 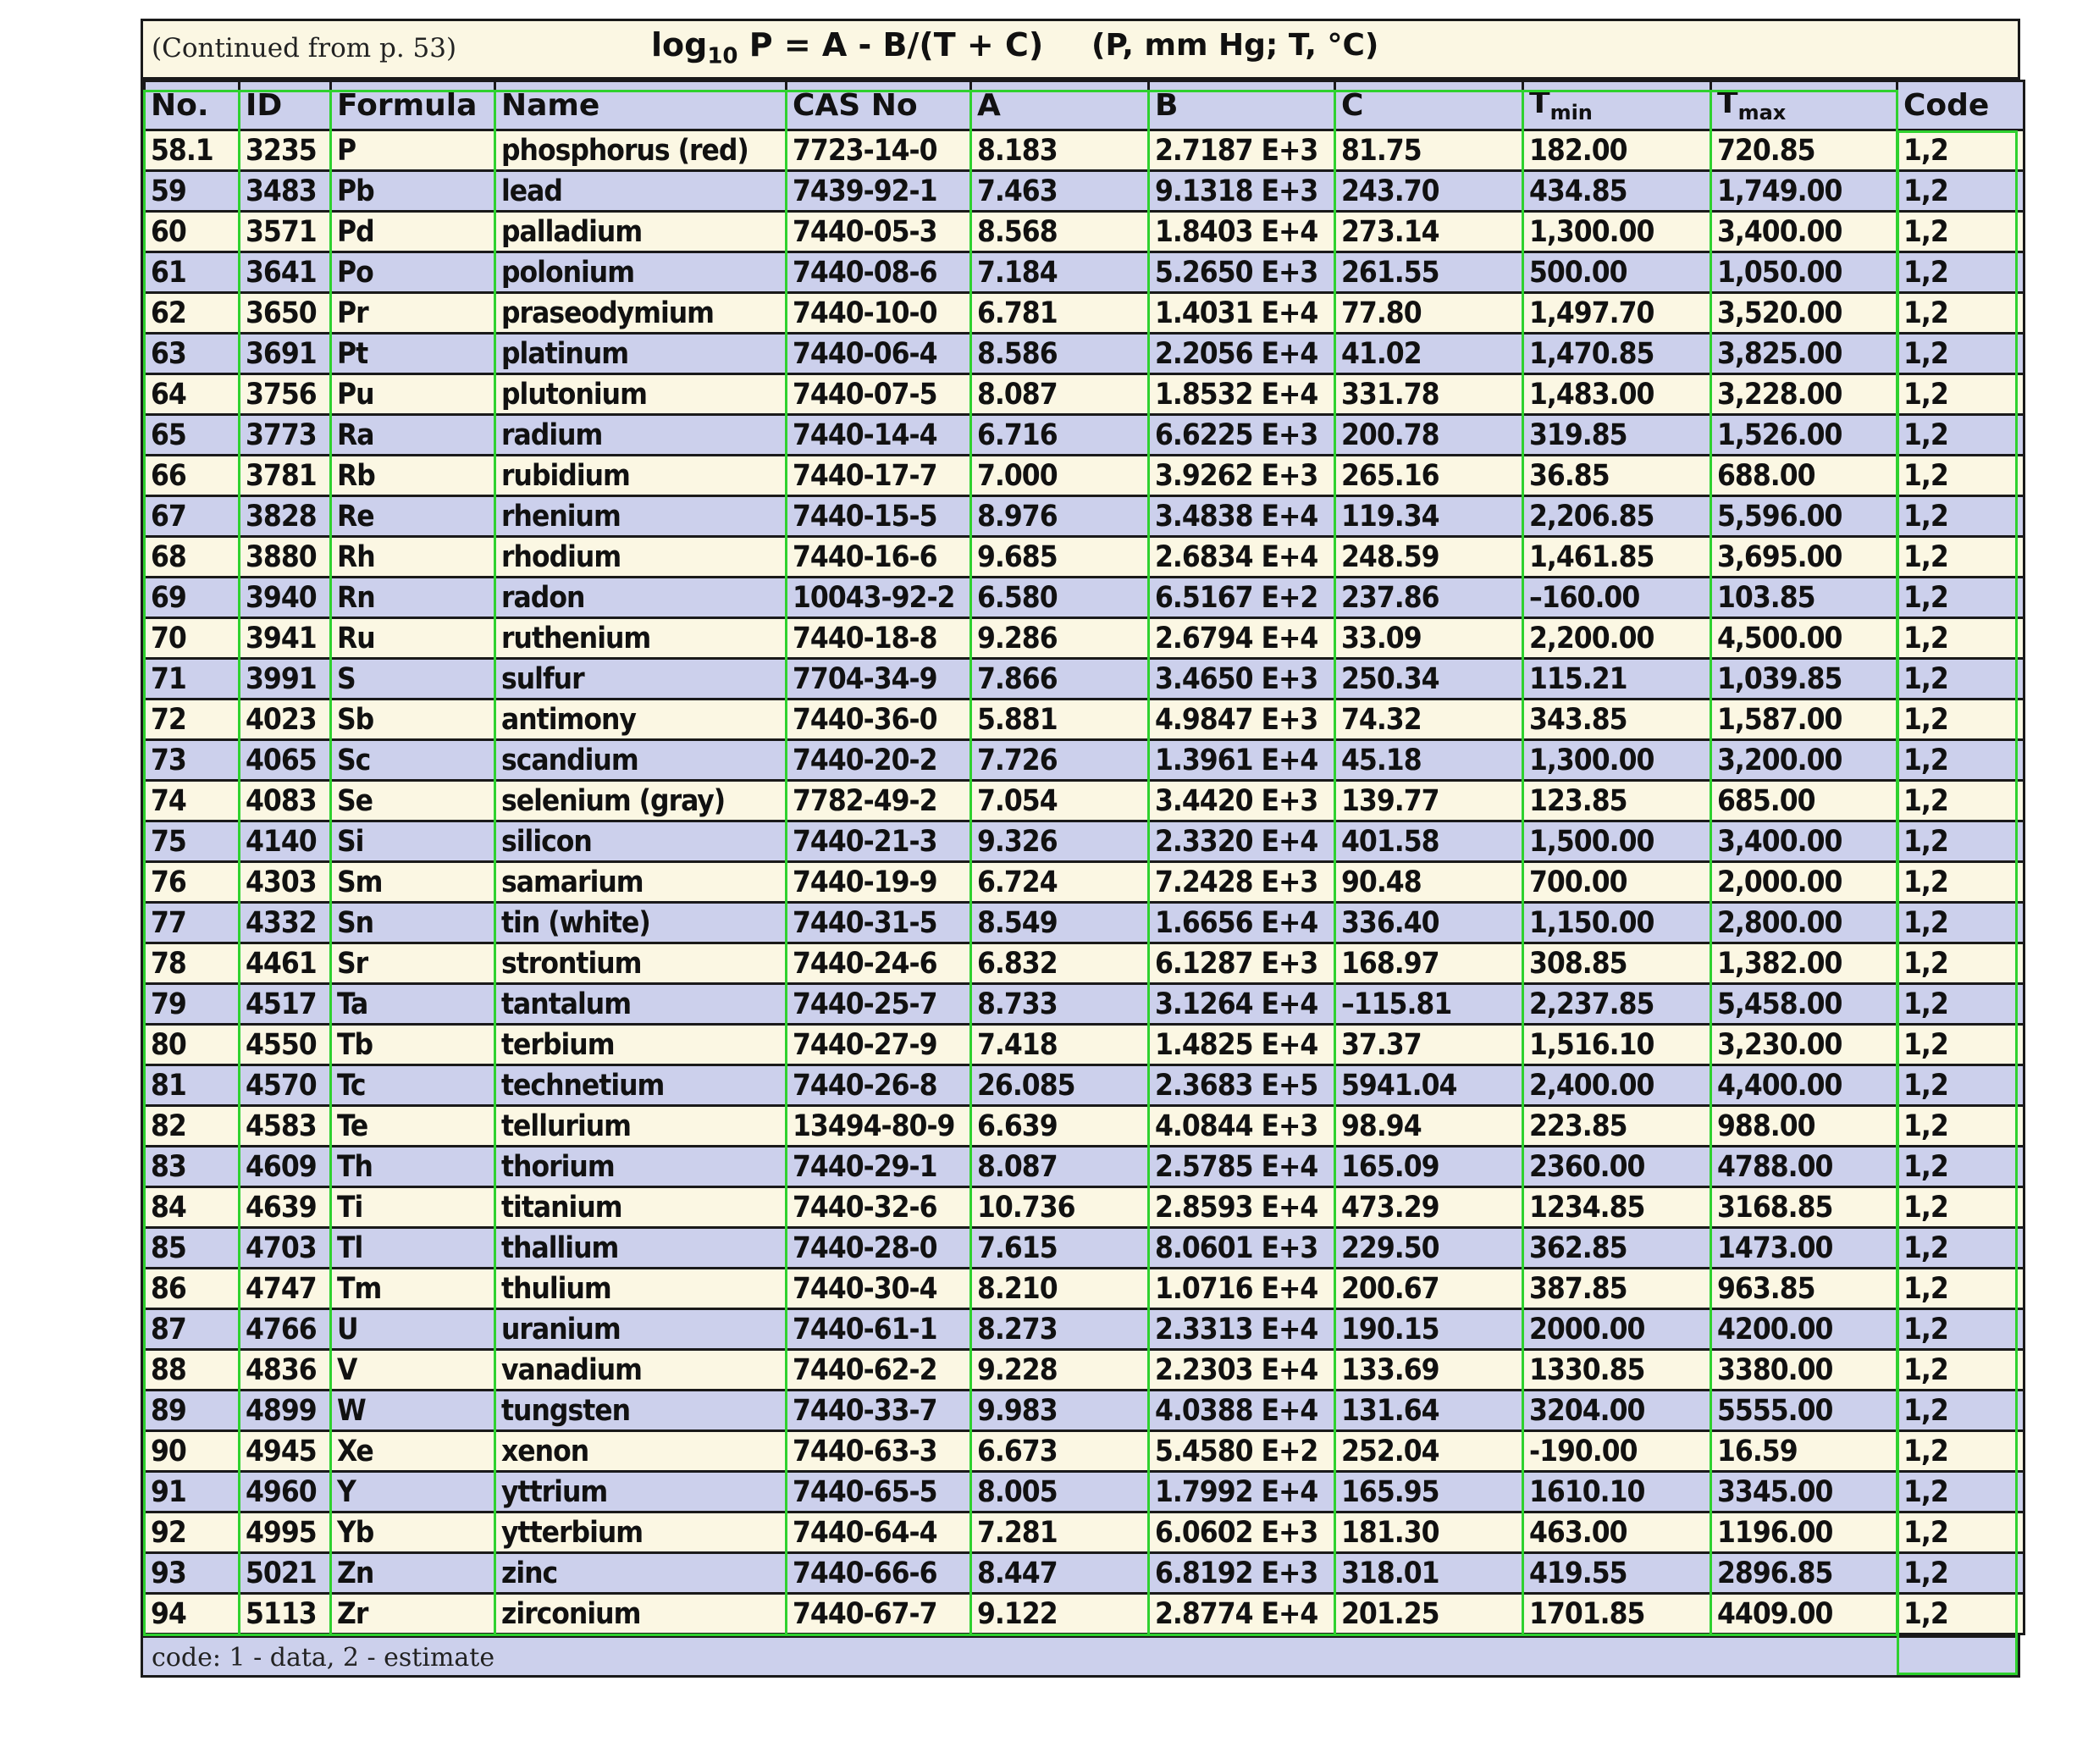 What do you see at coordinates (1059, 353) in the screenshot?
I see `cell-a: 8.586` at bounding box center [1059, 353].